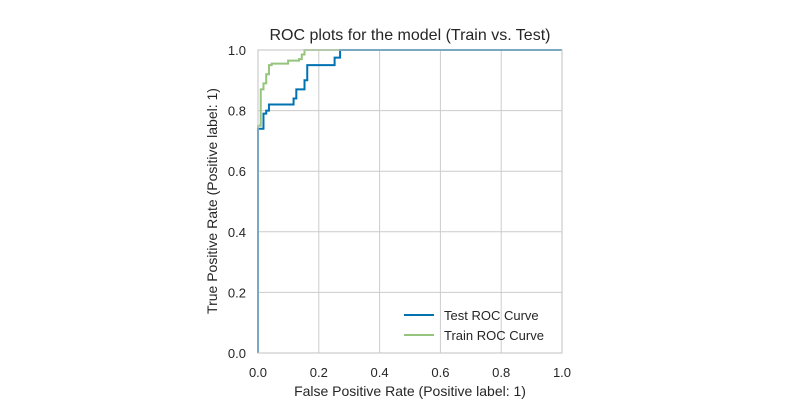 This screenshot has width=800, height=400. What do you see at coordinates (237, 232) in the screenshot?
I see `y-tick-label: 0.4` at bounding box center [237, 232].